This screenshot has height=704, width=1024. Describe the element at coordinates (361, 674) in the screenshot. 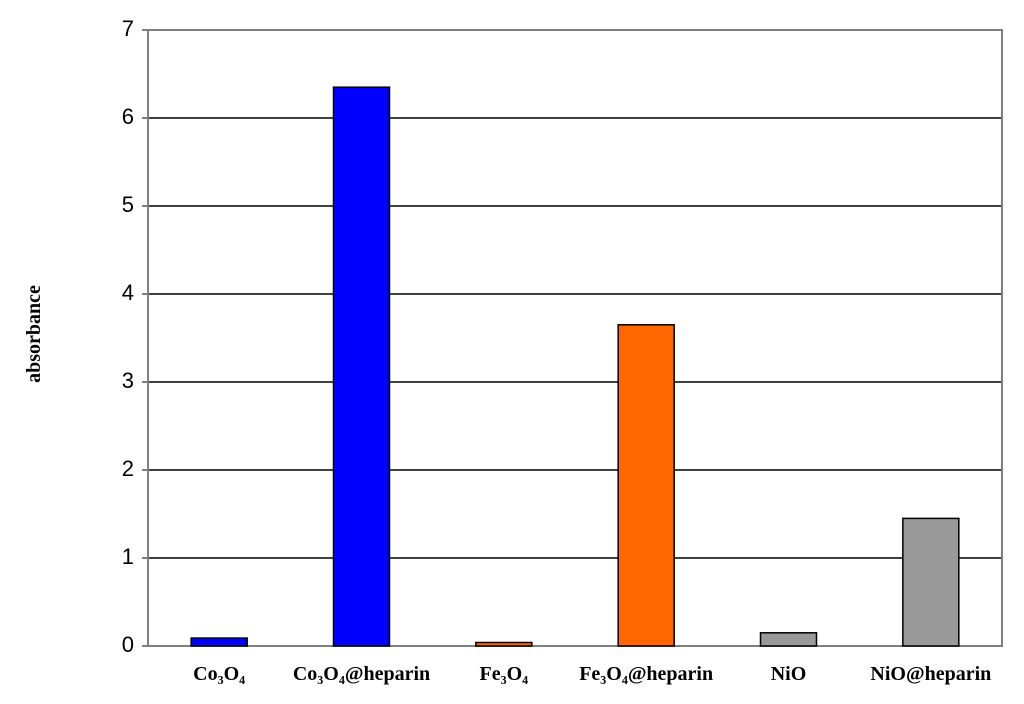

I see `x-tick-label: Co₃O₄@heparin` at that location.